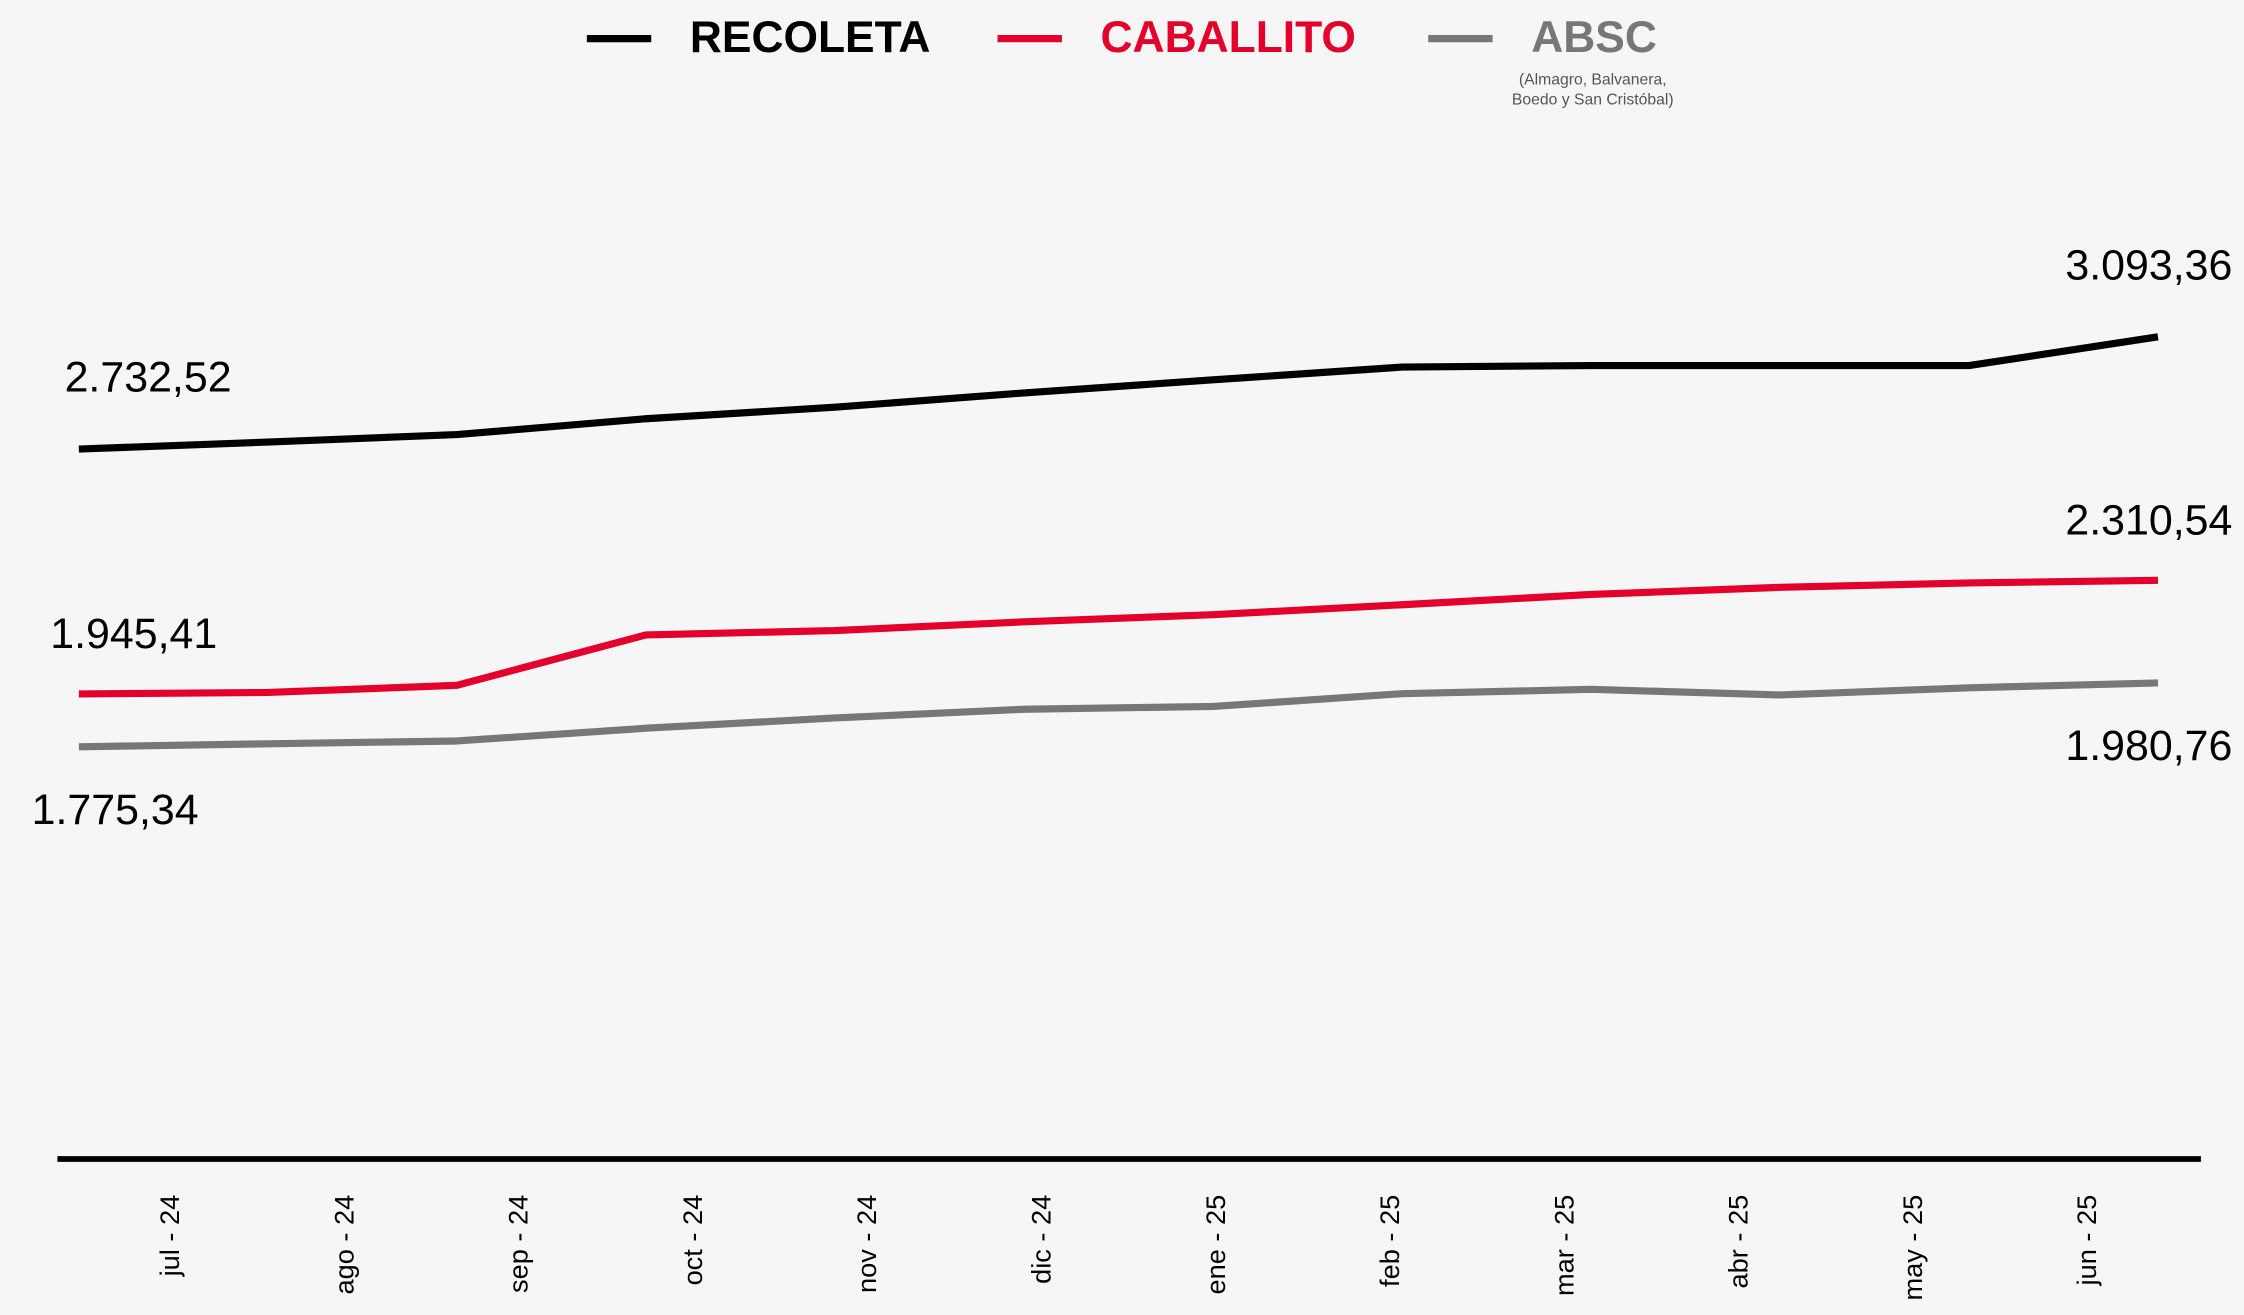 The height and width of the screenshot is (1315, 2244). What do you see at coordinates (2148, 520) in the screenshot?
I see `value-label: 2.310,54` at bounding box center [2148, 520].